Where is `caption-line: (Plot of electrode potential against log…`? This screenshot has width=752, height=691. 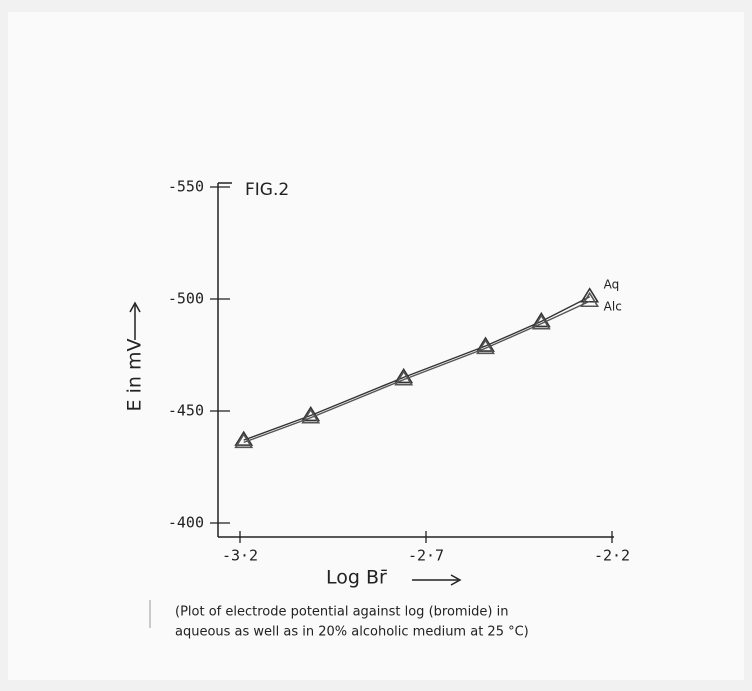
caption-line: (Plot of electrode potential against log… is located at coordinates (341, 612).